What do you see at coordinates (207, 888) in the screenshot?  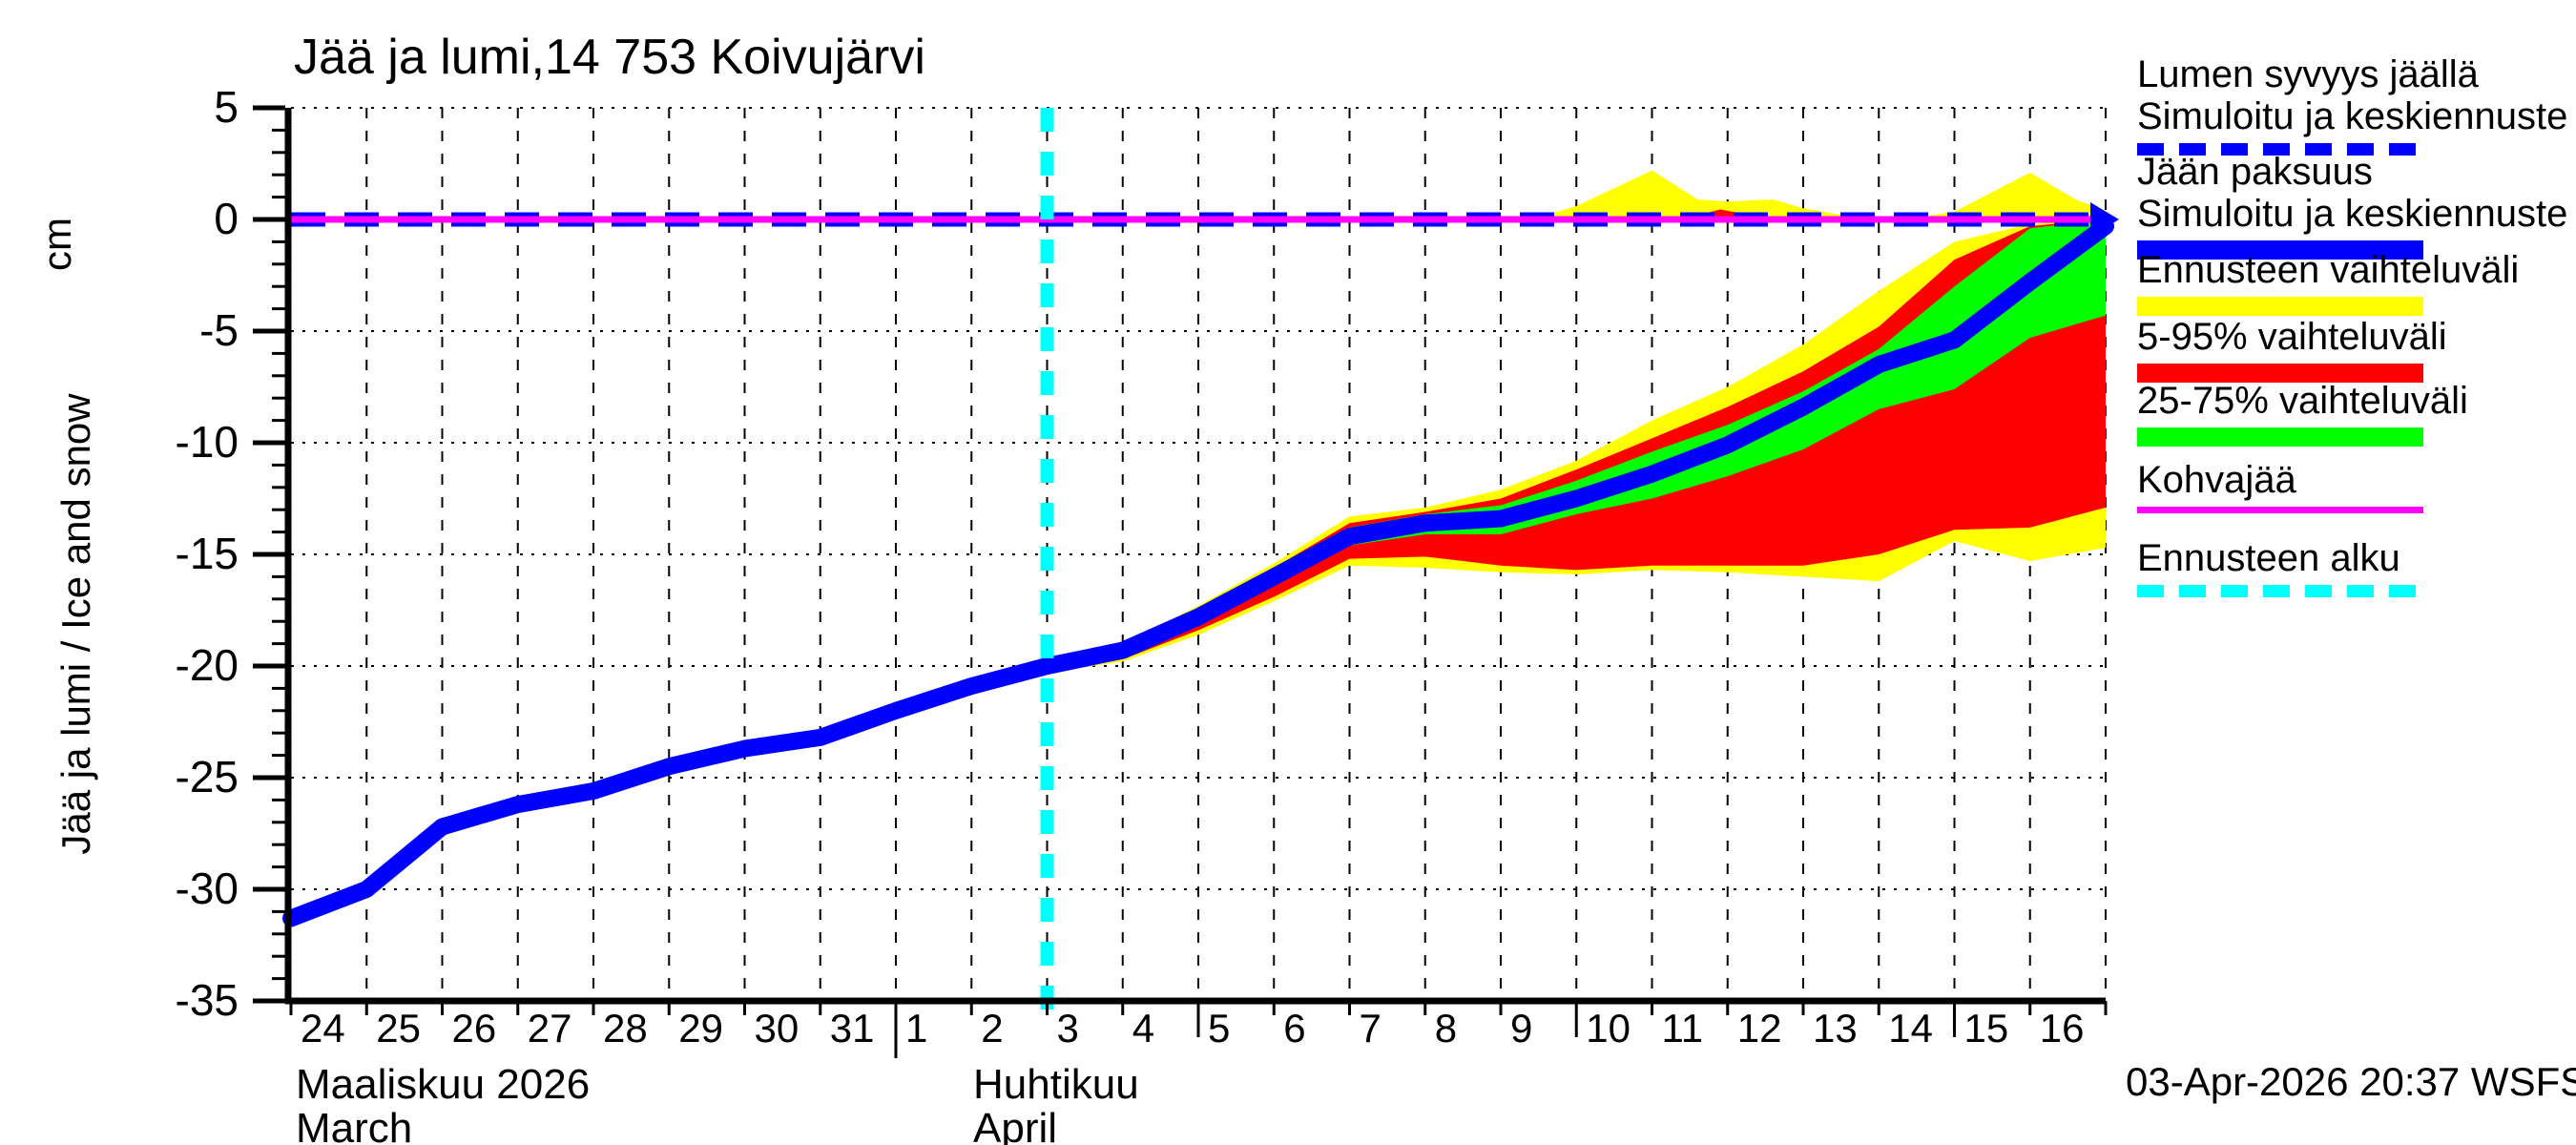 I see `y-tick-label: -30` at bounding box center [207, 888].